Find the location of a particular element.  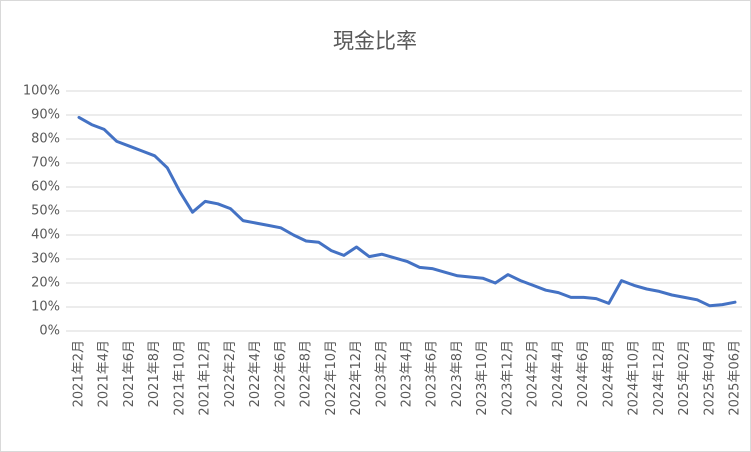

y-tick-label: 50% is located at coordinates (45, 211).